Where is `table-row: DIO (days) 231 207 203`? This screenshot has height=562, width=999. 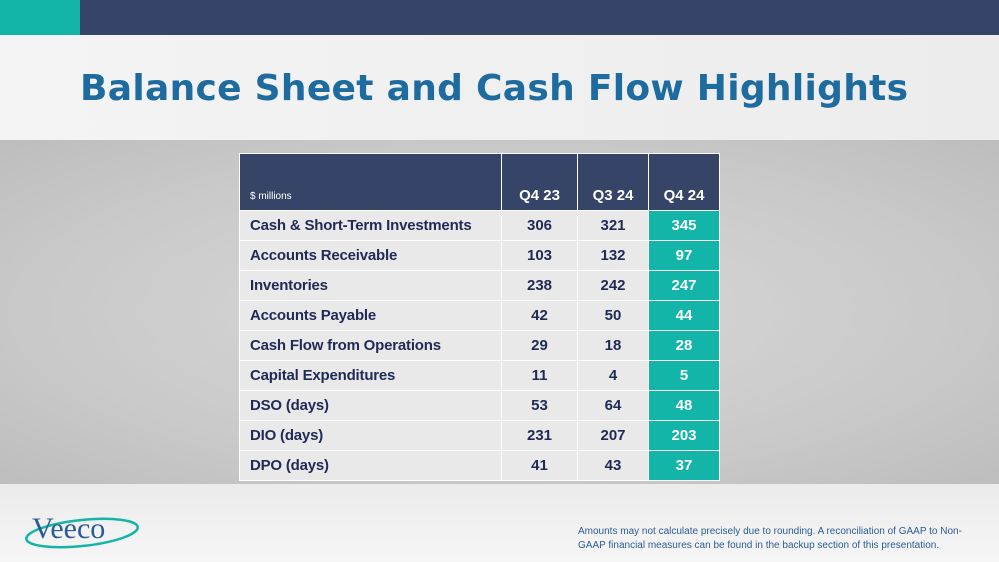
table-row: DIO (days) 231 207 203 is located at coordinates (479, 435).